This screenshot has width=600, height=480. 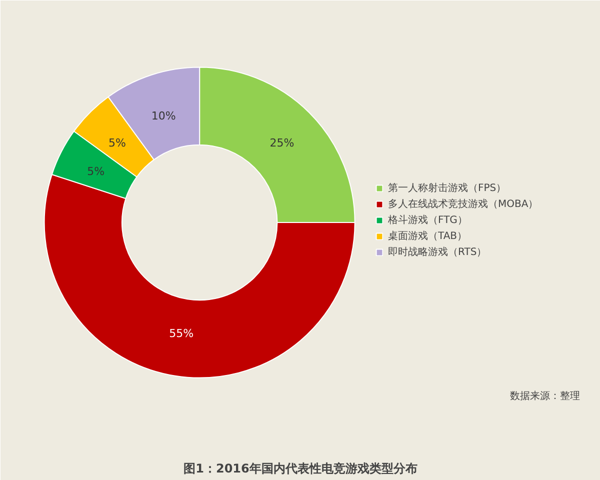 I want to click on data-label: 55%, so click(x=181, y=333).